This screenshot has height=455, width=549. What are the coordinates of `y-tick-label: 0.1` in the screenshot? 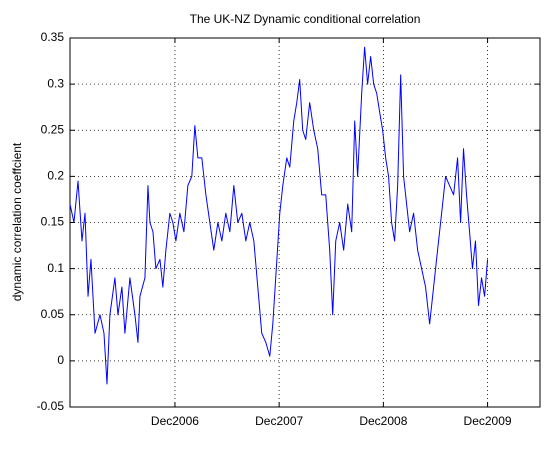 It's located at (55, 268).